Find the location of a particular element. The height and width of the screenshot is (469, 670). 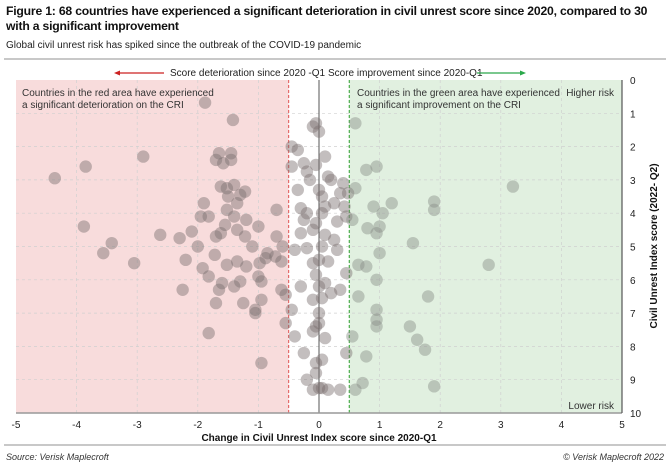

y-tick-label: 3 is located at coordinates (633, 181).